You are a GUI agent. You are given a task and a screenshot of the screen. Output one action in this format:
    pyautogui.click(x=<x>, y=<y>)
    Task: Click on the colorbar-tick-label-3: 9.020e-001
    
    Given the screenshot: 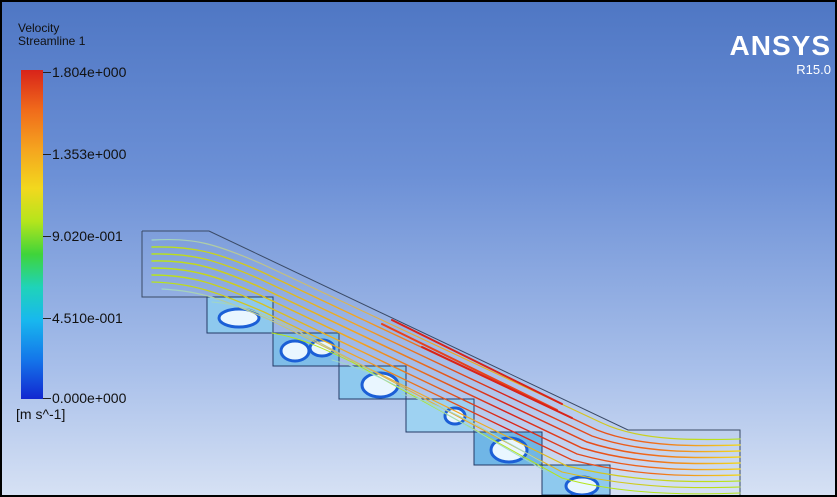 What is the action you would take?
    pyautogui.click(x=87, y=236)
    